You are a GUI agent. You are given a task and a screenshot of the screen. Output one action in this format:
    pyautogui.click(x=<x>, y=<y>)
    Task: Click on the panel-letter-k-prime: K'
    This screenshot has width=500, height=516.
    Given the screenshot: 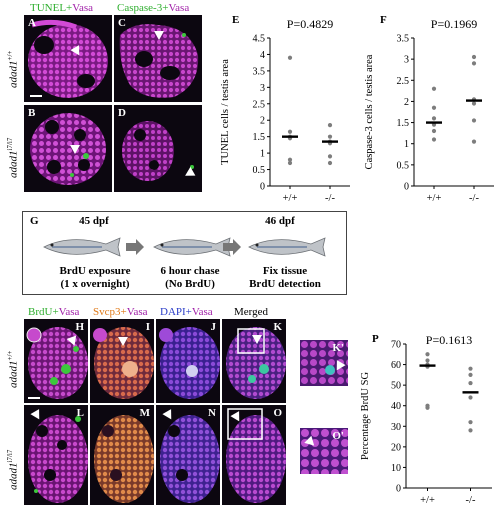 What is the action you would take?
    pyautogui.click(x=338, y=348)
    